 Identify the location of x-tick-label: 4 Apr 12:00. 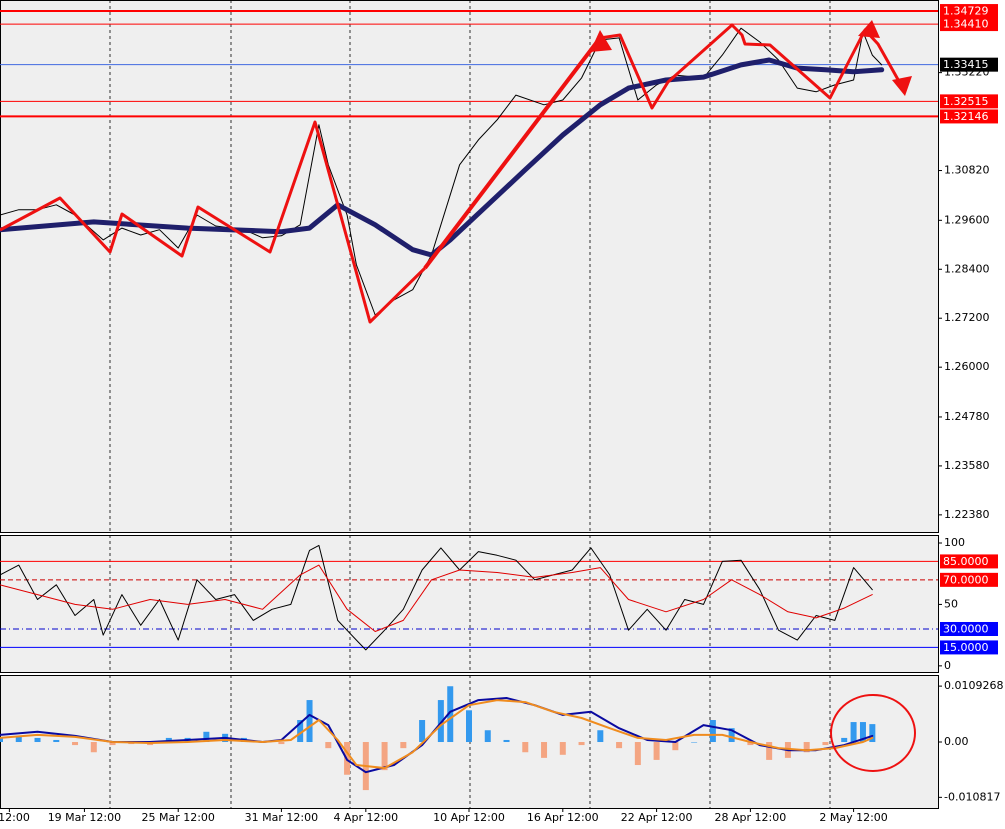
(365, 817).